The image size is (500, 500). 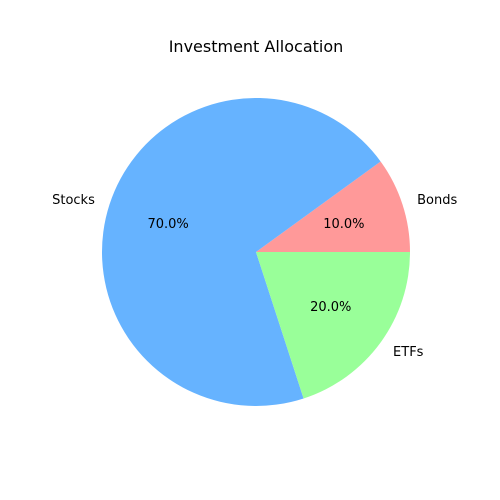 What do you see at coordinates (437, 200) in the screenshot?
I see `pie-label-bonds: Bonds` at bounding box center [437, 200].